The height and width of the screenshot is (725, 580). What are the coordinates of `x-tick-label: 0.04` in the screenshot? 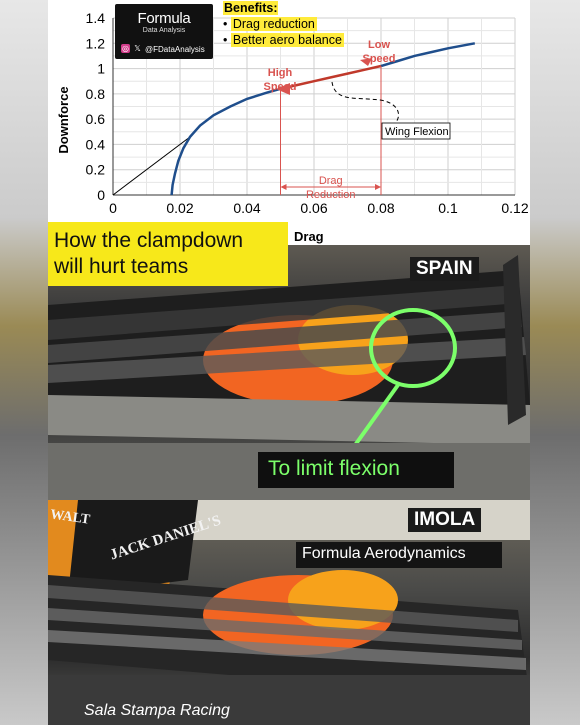 It's located at (246, 208).